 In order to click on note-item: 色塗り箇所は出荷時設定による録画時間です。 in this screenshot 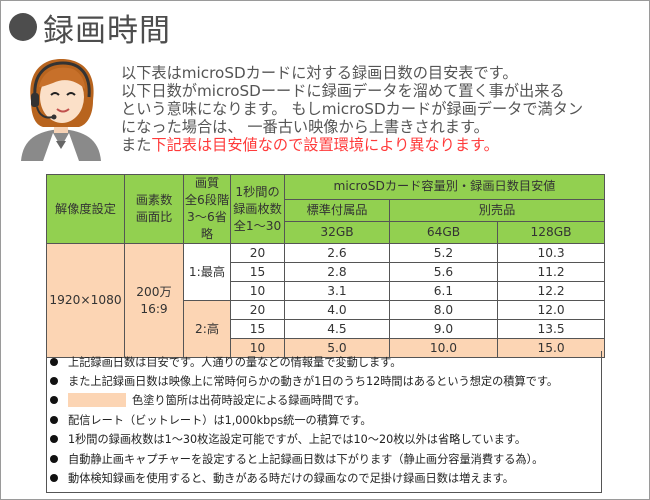, I will do `click(325, 400)`.